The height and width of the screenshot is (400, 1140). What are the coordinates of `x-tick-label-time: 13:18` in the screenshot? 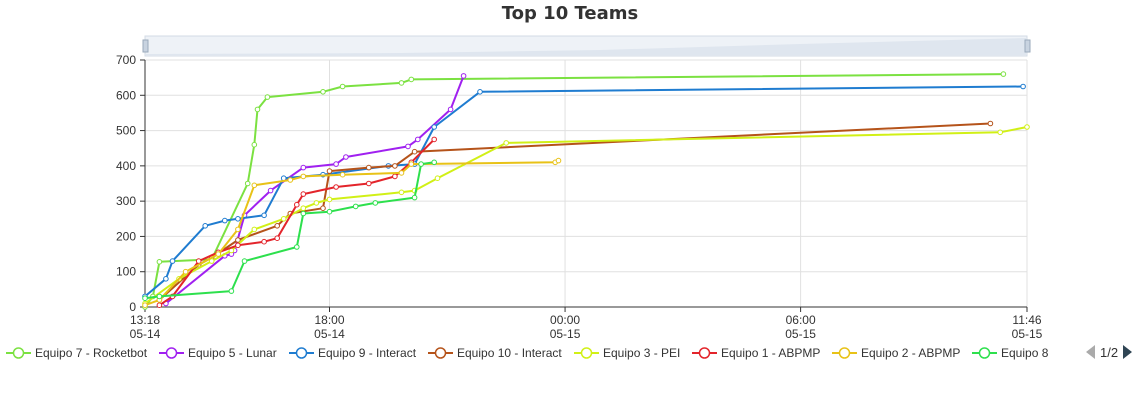 It's located at (145, 320).